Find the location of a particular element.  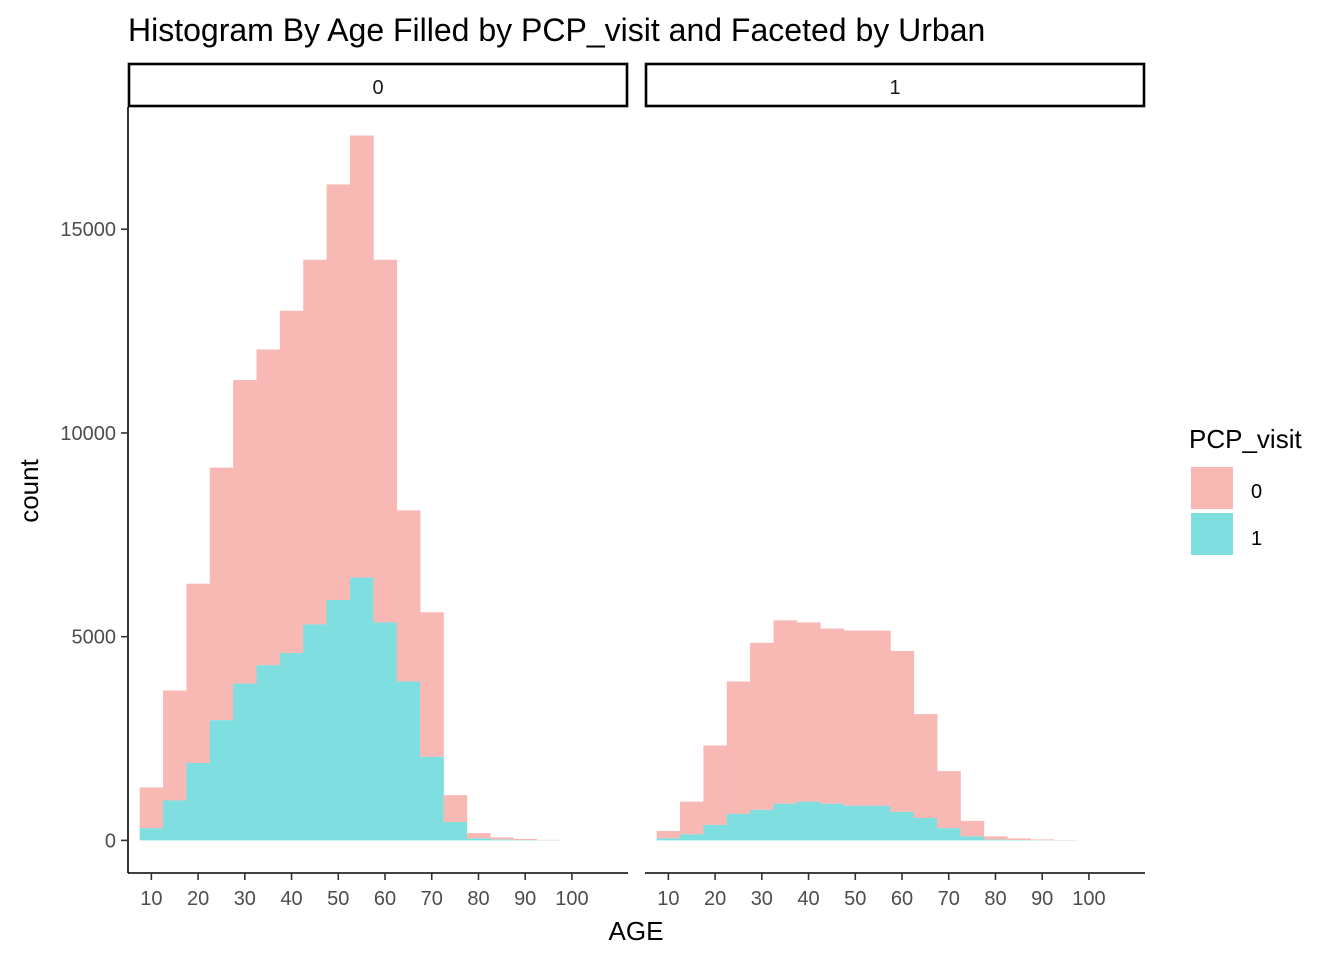

legend-label-1: 1 is located at coordinates (1256, 539).